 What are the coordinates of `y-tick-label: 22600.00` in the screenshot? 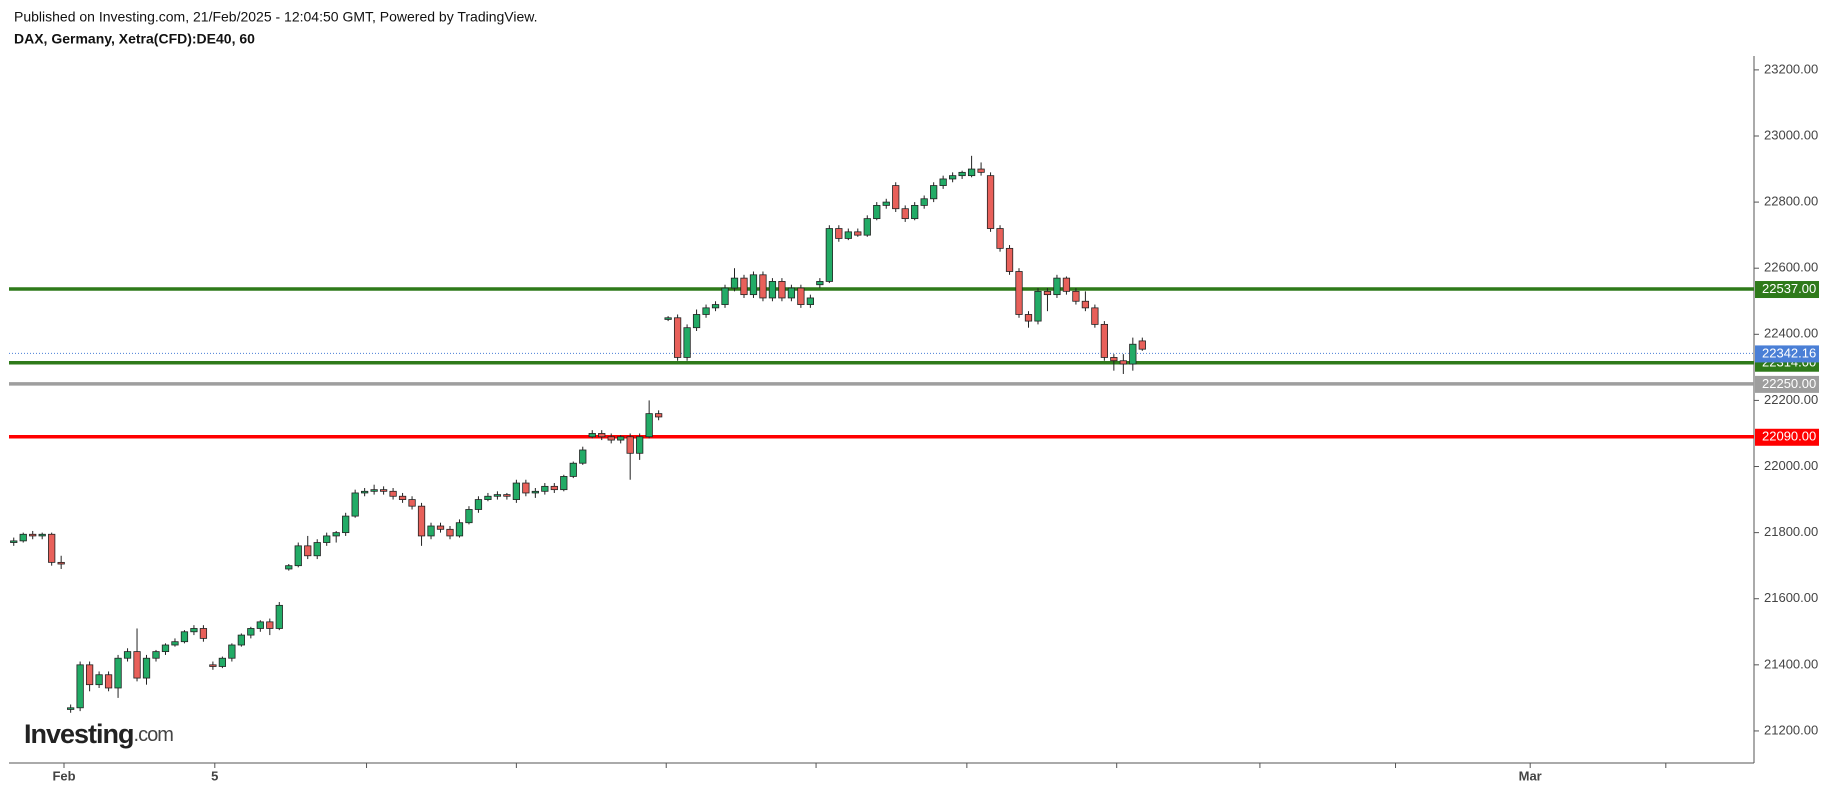 It's located at (1791, 267).